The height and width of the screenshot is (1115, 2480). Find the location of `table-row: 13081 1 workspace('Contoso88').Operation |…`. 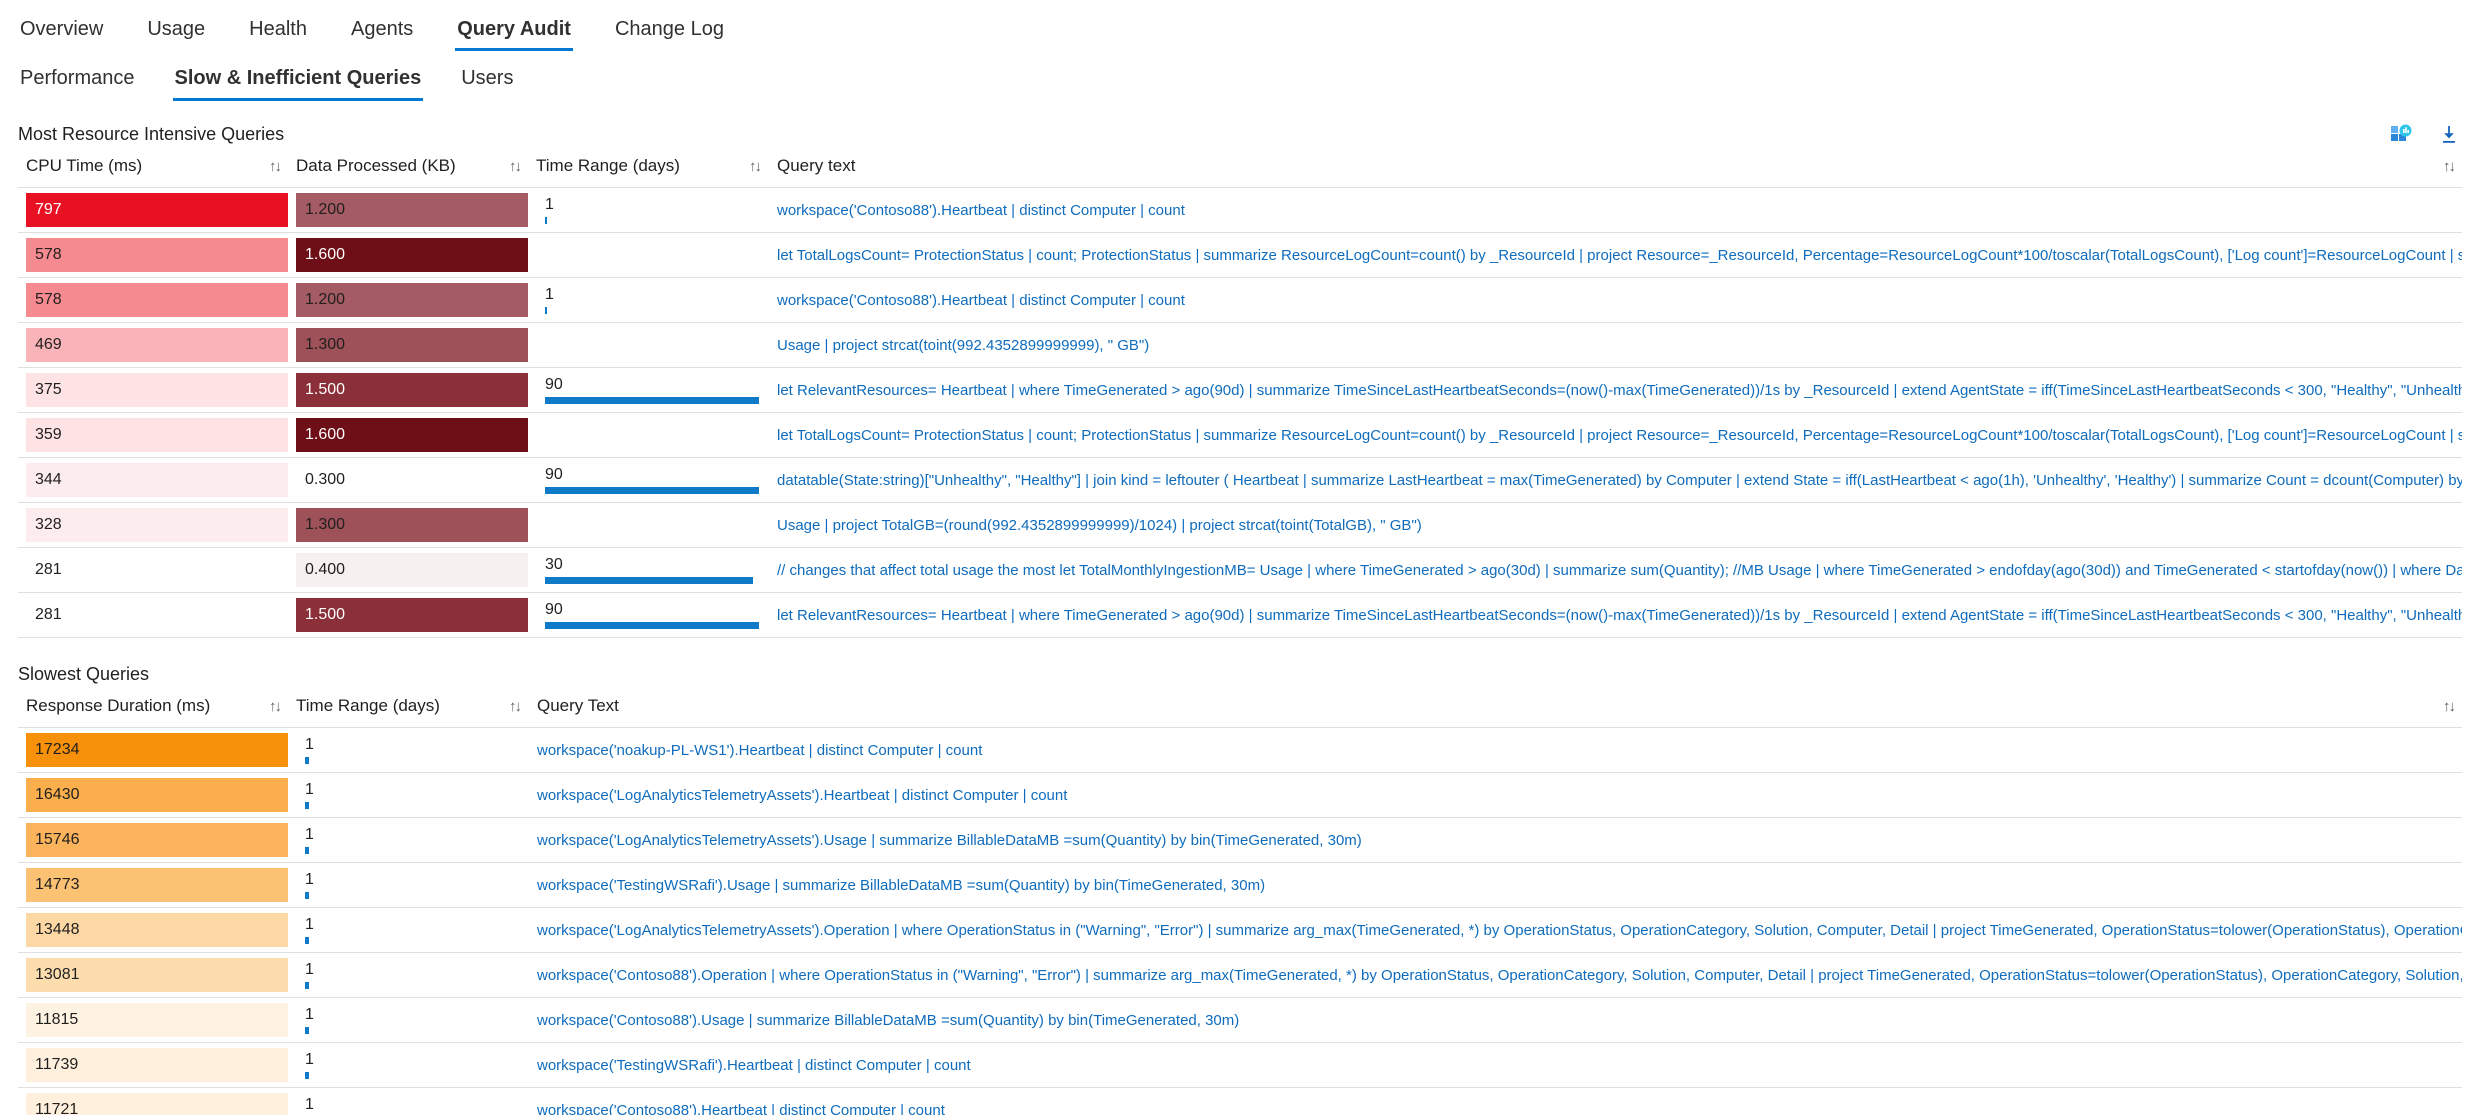

table-row: 13081 1 workspace('Contoso88').Operation |… is located at coordinates (1240, 975).